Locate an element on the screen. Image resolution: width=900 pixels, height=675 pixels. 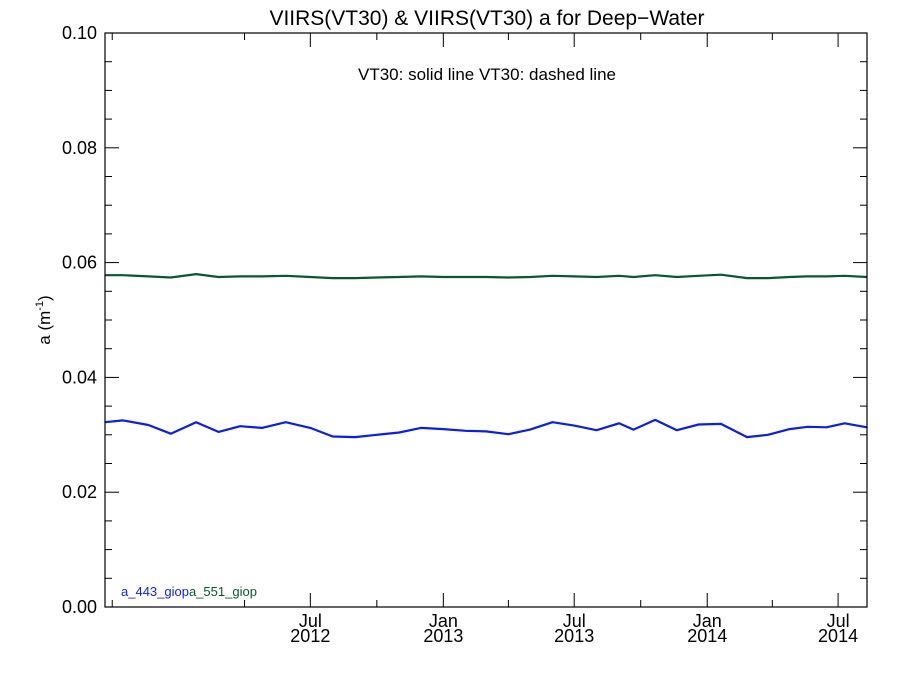
svg-text: a (m-1) is located at coordinates (44, 319).